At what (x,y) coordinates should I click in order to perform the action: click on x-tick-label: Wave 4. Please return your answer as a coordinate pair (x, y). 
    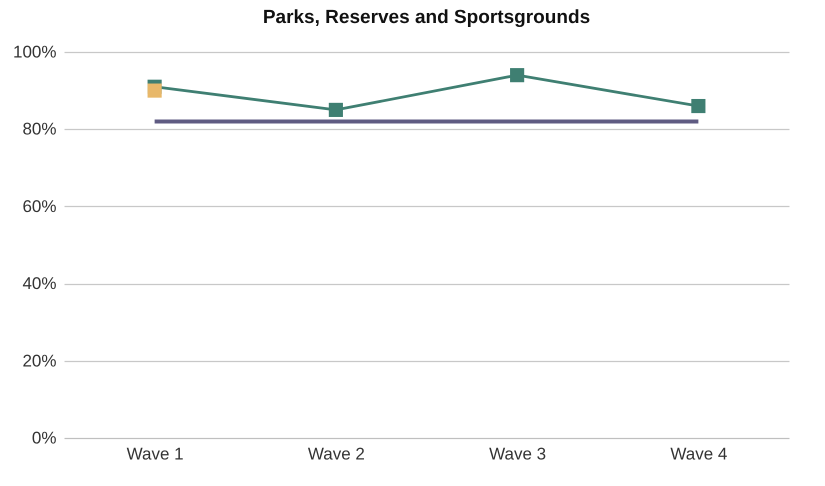
    Looking at the image, I should click on (699, 454).